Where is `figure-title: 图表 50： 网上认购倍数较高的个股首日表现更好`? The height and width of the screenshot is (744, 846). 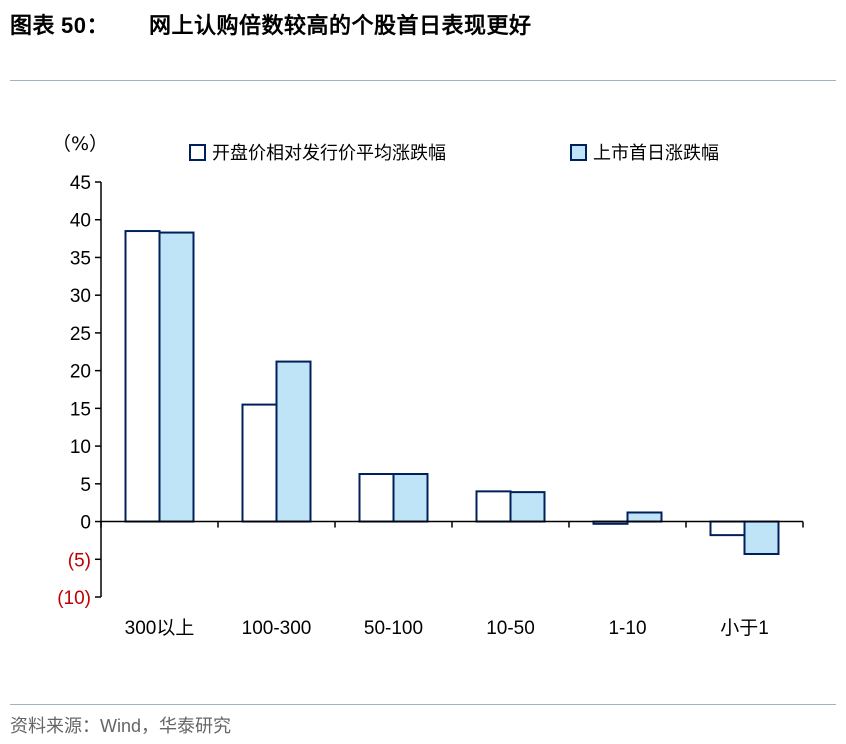 figure-title: 图表 50： 网上认购倍数较高的个股首日表现更好 is located at coordinates (271, 24).